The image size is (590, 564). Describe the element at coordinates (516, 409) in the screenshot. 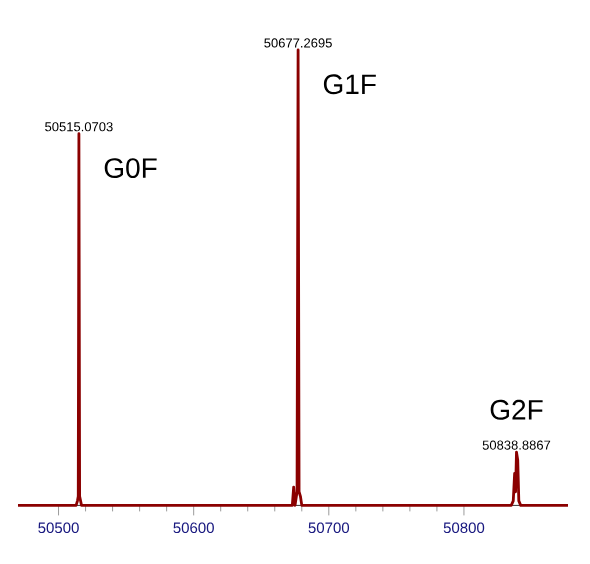

I see `annotation: G2F` at that location.